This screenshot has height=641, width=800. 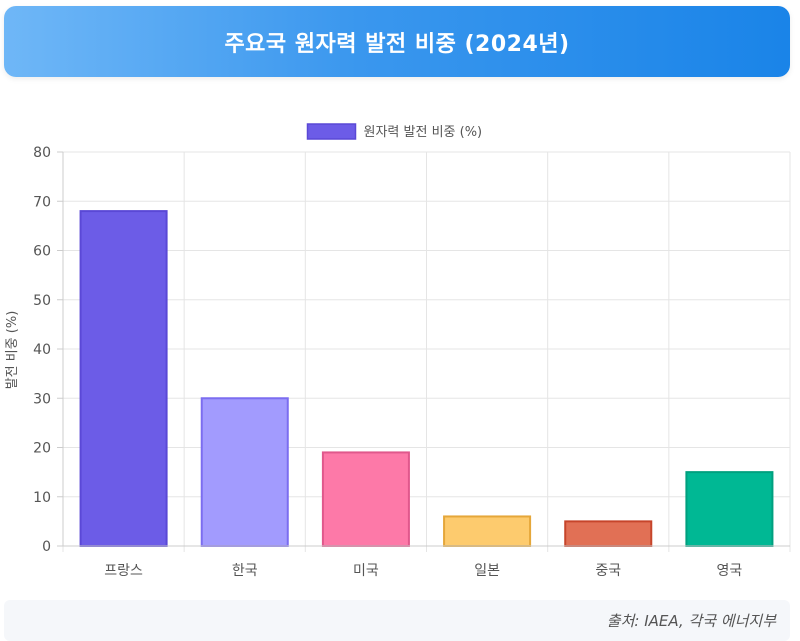 I want to click on legend-swatch, so click(x=331, y=131).